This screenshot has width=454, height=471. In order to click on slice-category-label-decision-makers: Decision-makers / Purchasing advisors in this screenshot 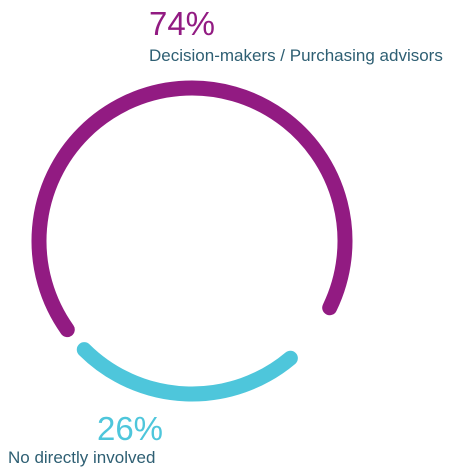, I will do `click(296, 55)`.